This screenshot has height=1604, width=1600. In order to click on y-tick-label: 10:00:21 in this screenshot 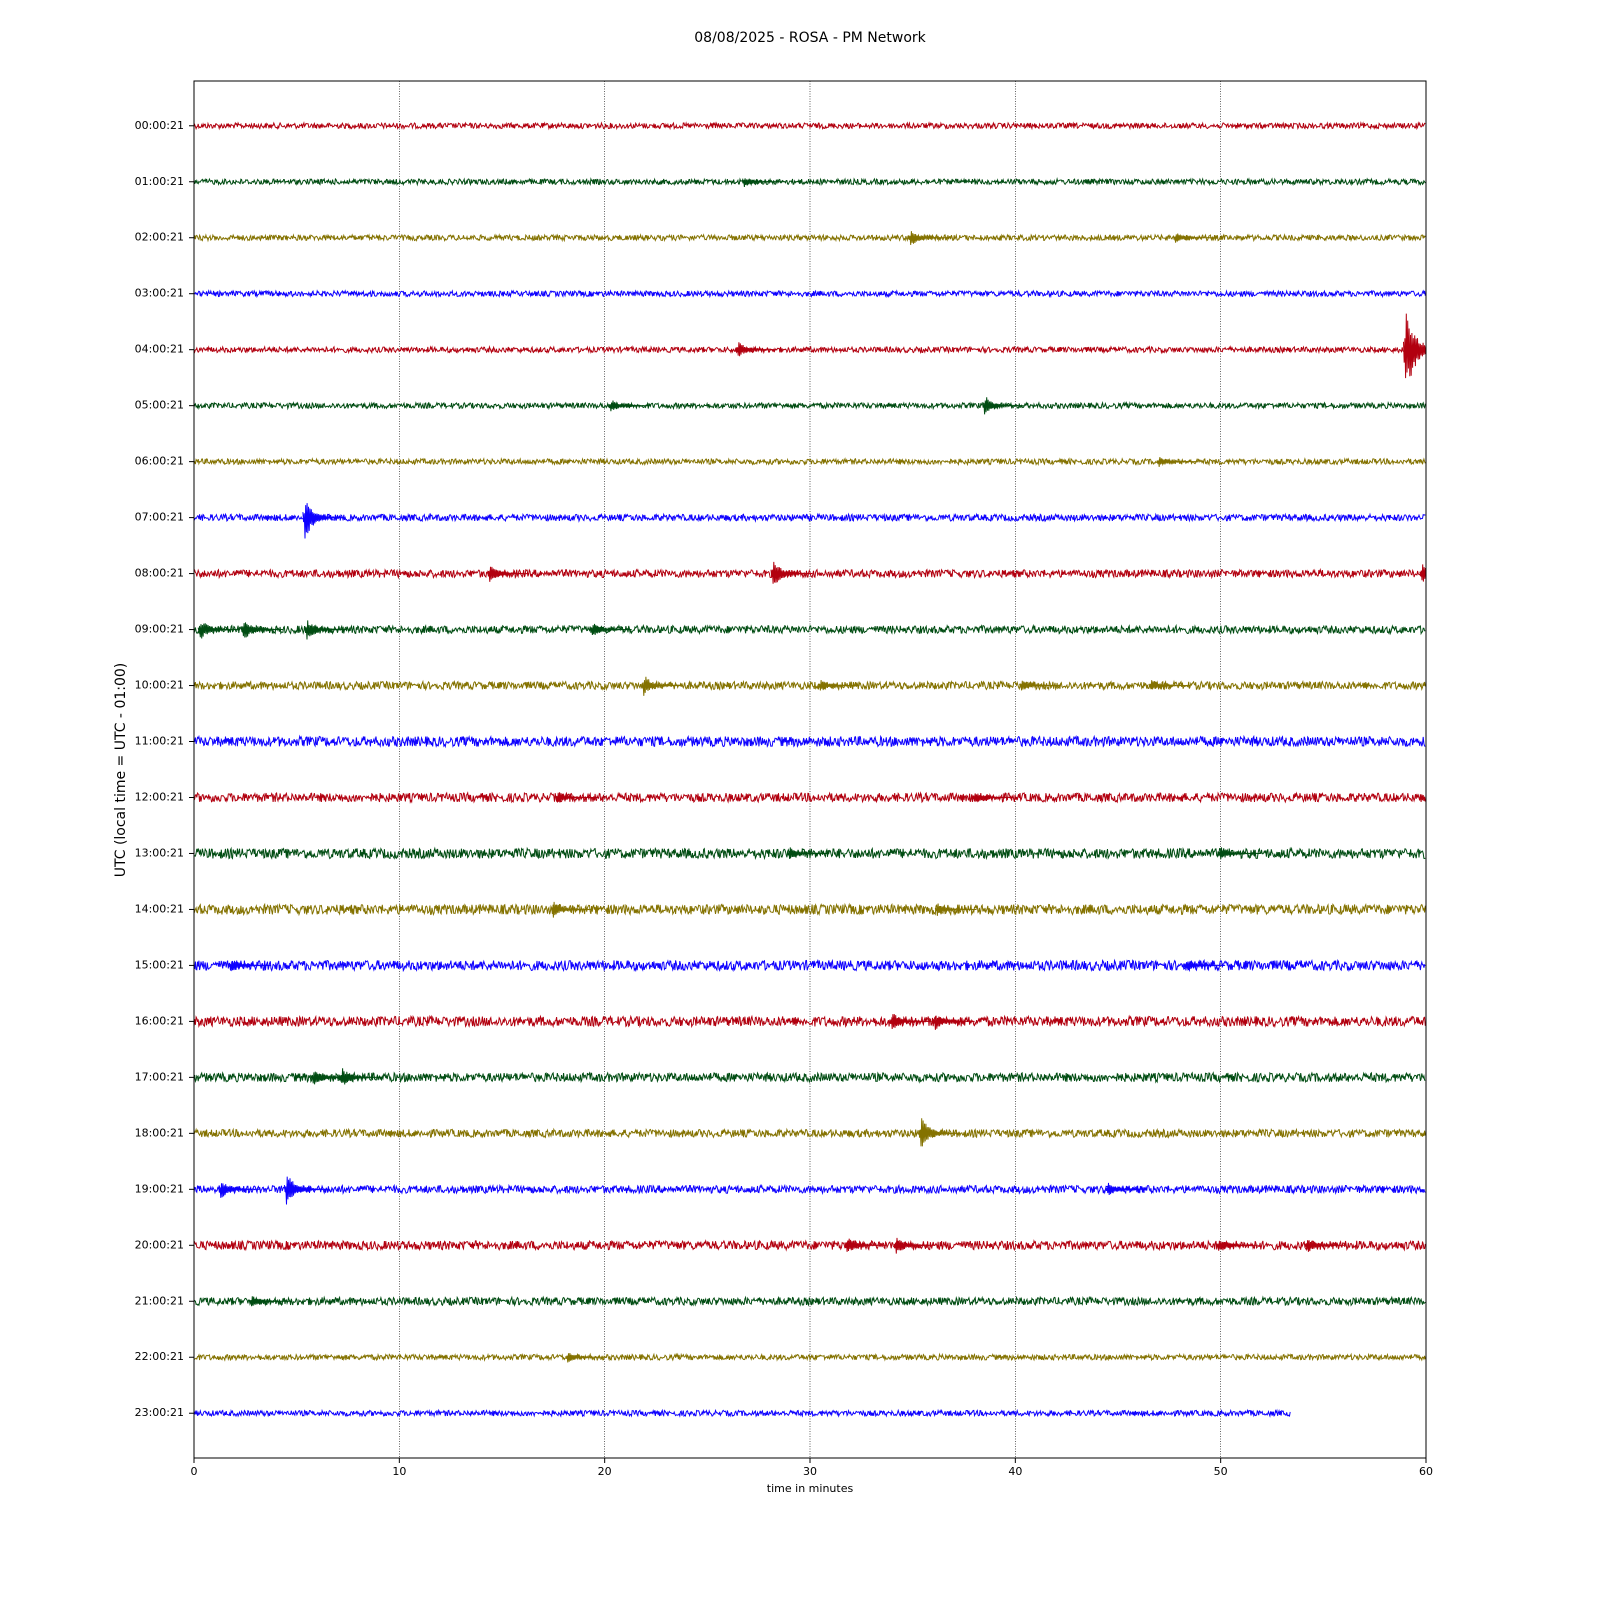, I will do `click(159, 685)`.